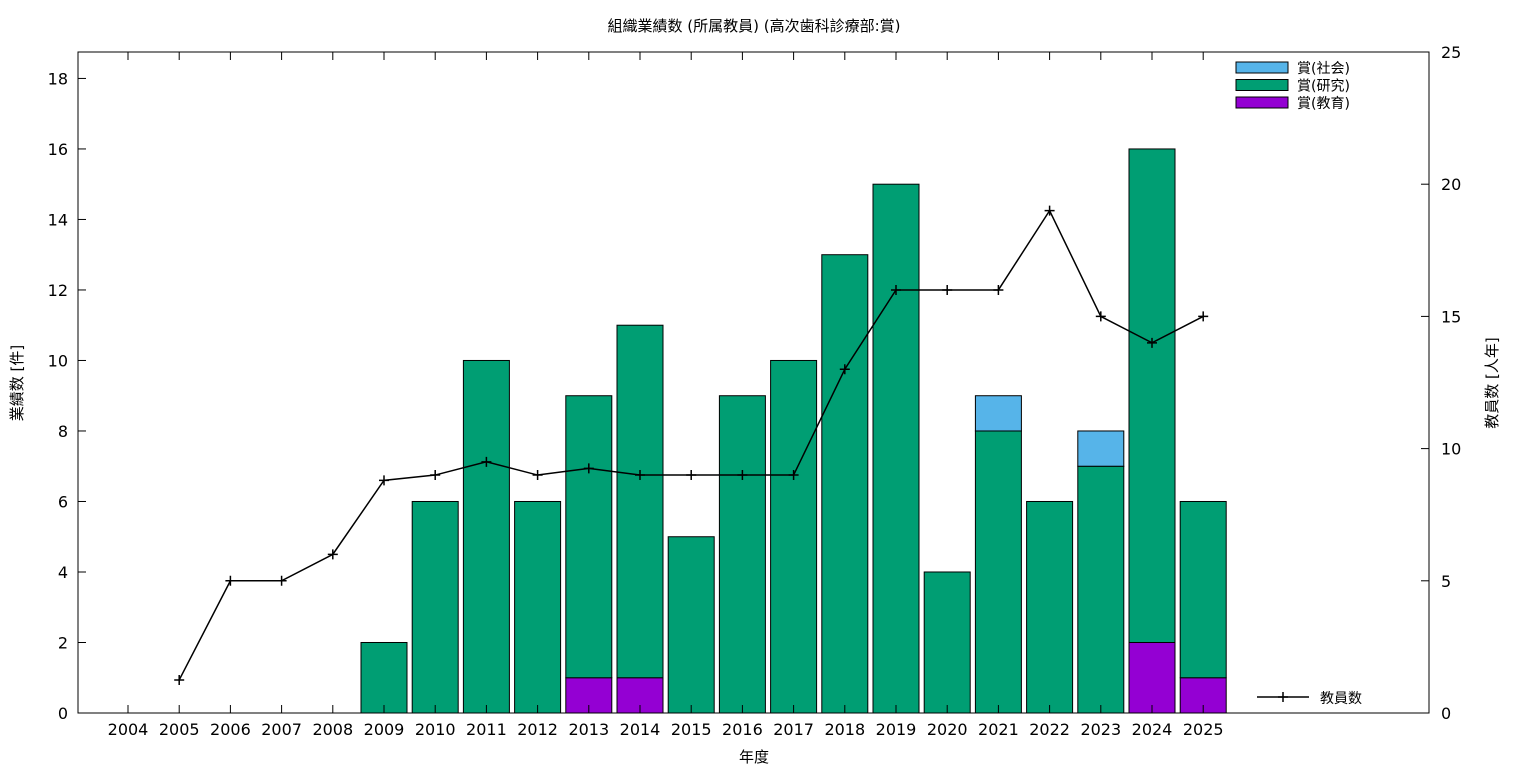 The width and height of the screenshot is (1536, 768). I want to click on y-axis-label: 業績数 [件], so click(17, 383).